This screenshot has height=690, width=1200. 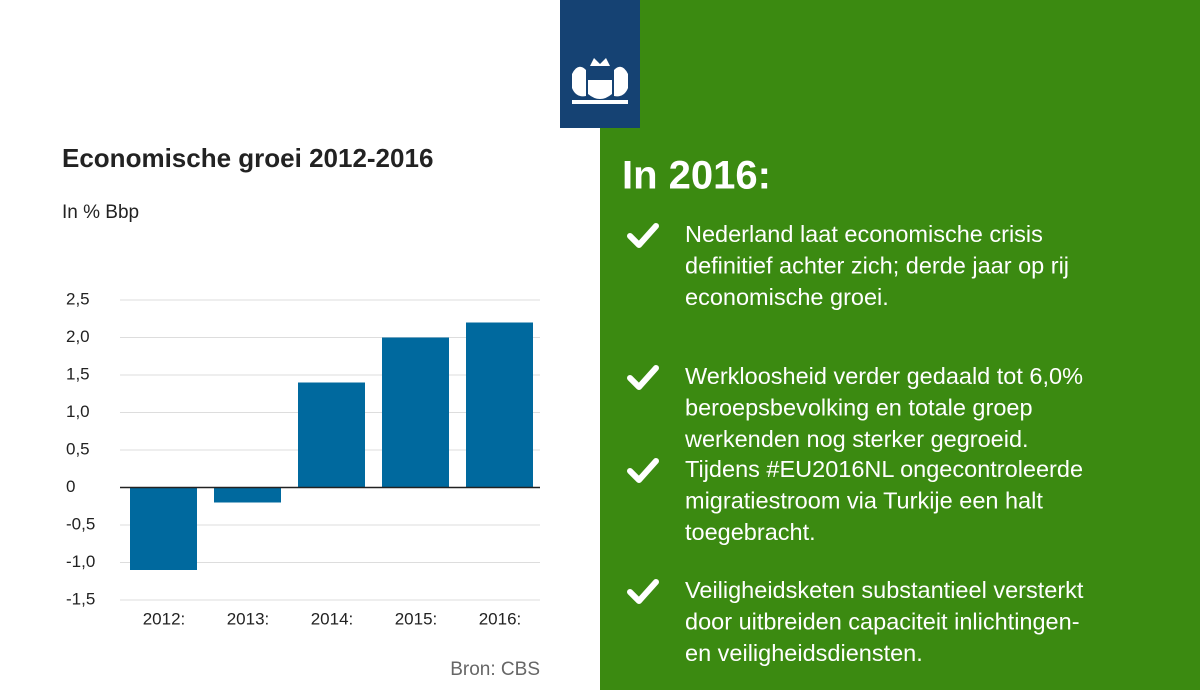 What do you see at coordinates (864, 234) in the screenshot?
I see `item-line: Nederland laat economische crisis` at bounding box center [864, 234].